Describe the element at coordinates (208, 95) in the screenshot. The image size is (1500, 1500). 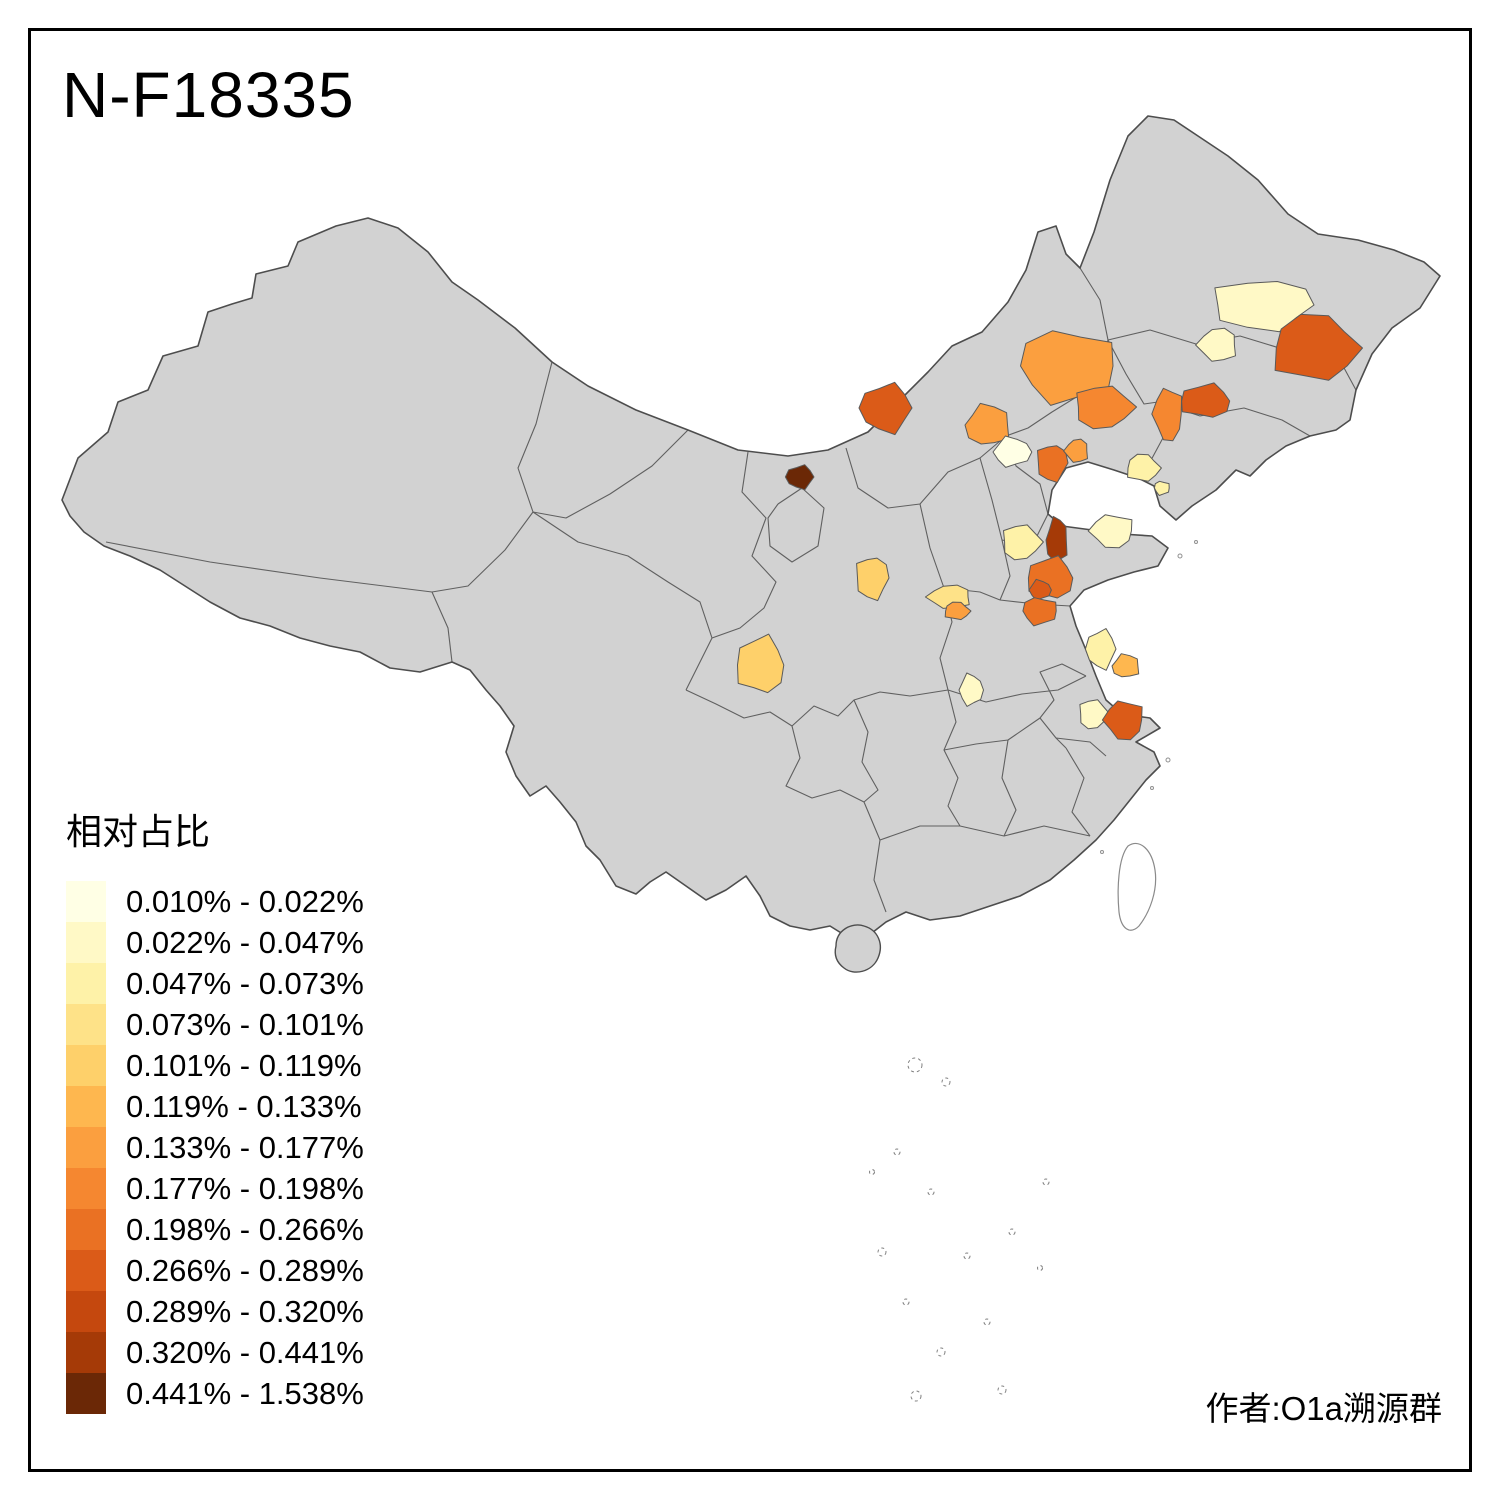
I see `chart-title: N-F18335` at that location.